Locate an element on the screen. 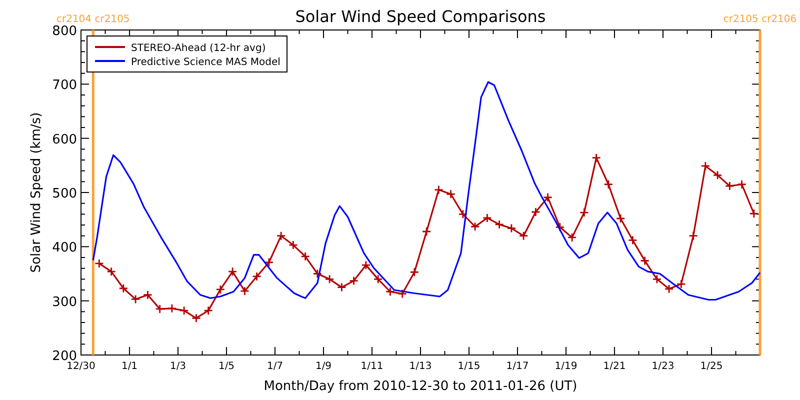  x-tick-label: 1/9 is located at coordinates (323, 366).